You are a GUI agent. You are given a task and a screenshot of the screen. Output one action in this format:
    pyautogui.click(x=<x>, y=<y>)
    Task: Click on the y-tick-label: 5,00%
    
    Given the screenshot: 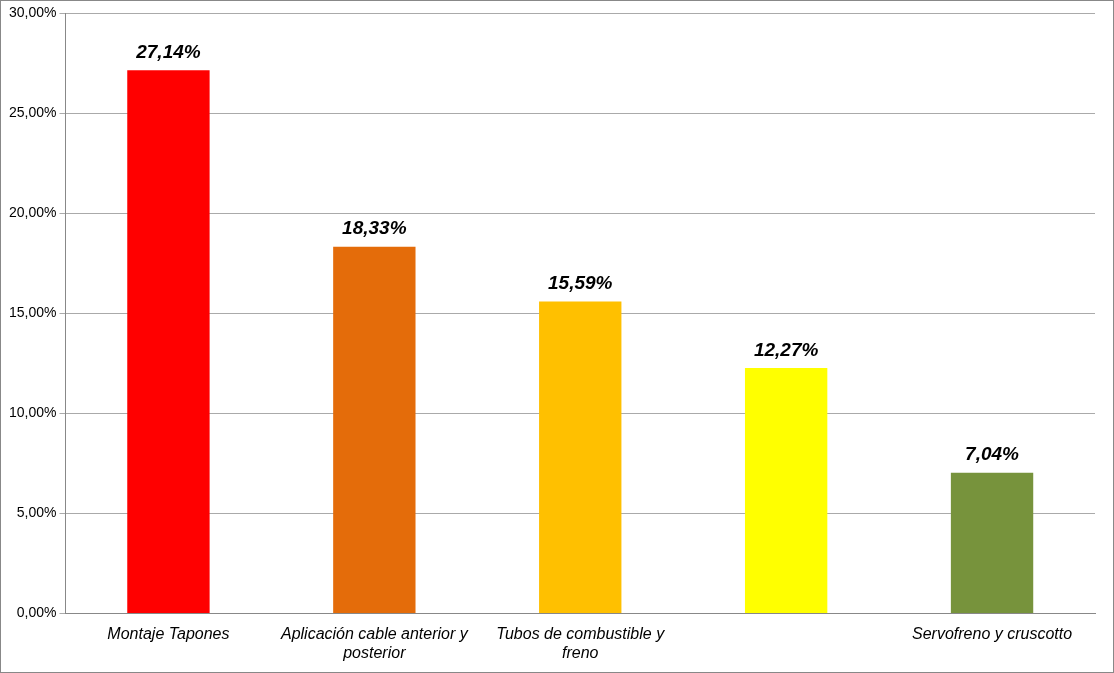 What is the action you would take?
    pyautogui.click(x=36, y=512)
    